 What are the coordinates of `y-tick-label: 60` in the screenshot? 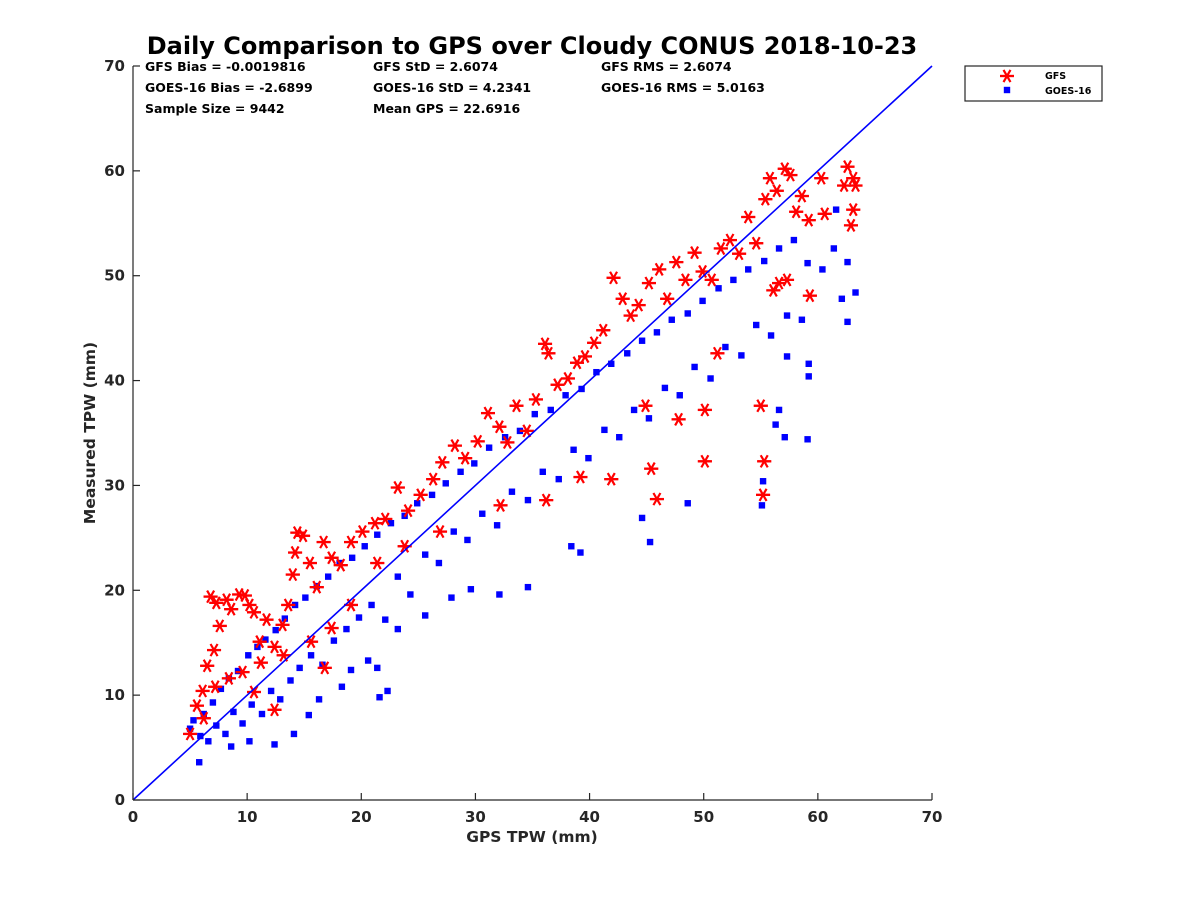 It's located at (114, 171).